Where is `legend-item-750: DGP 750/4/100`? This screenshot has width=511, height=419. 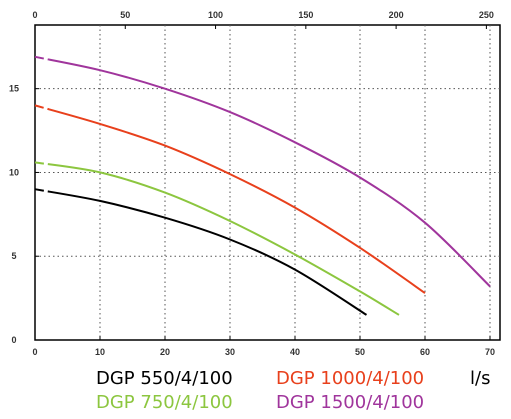 legend-item-750: DGP 750/4/100 is located at coordinates (164, 402).